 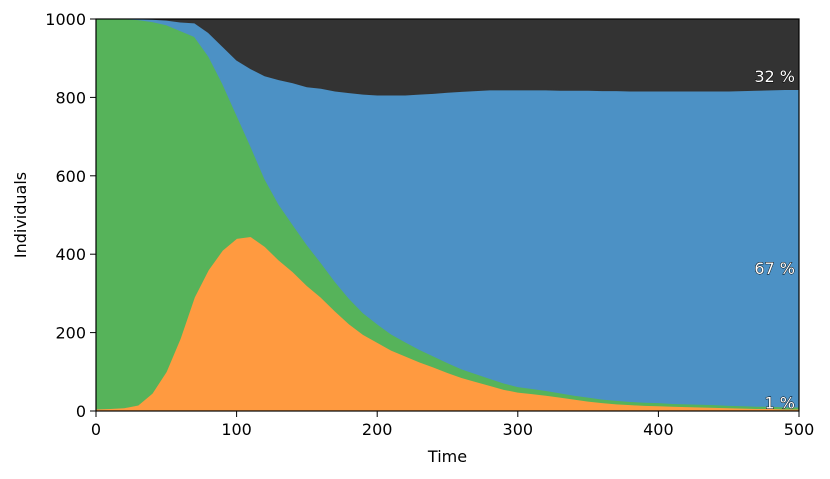 What do you see at coordinates (774, 76) in the screenshot?
I see `percentage-label-0: 32 %` at bounding box center [774, 76].